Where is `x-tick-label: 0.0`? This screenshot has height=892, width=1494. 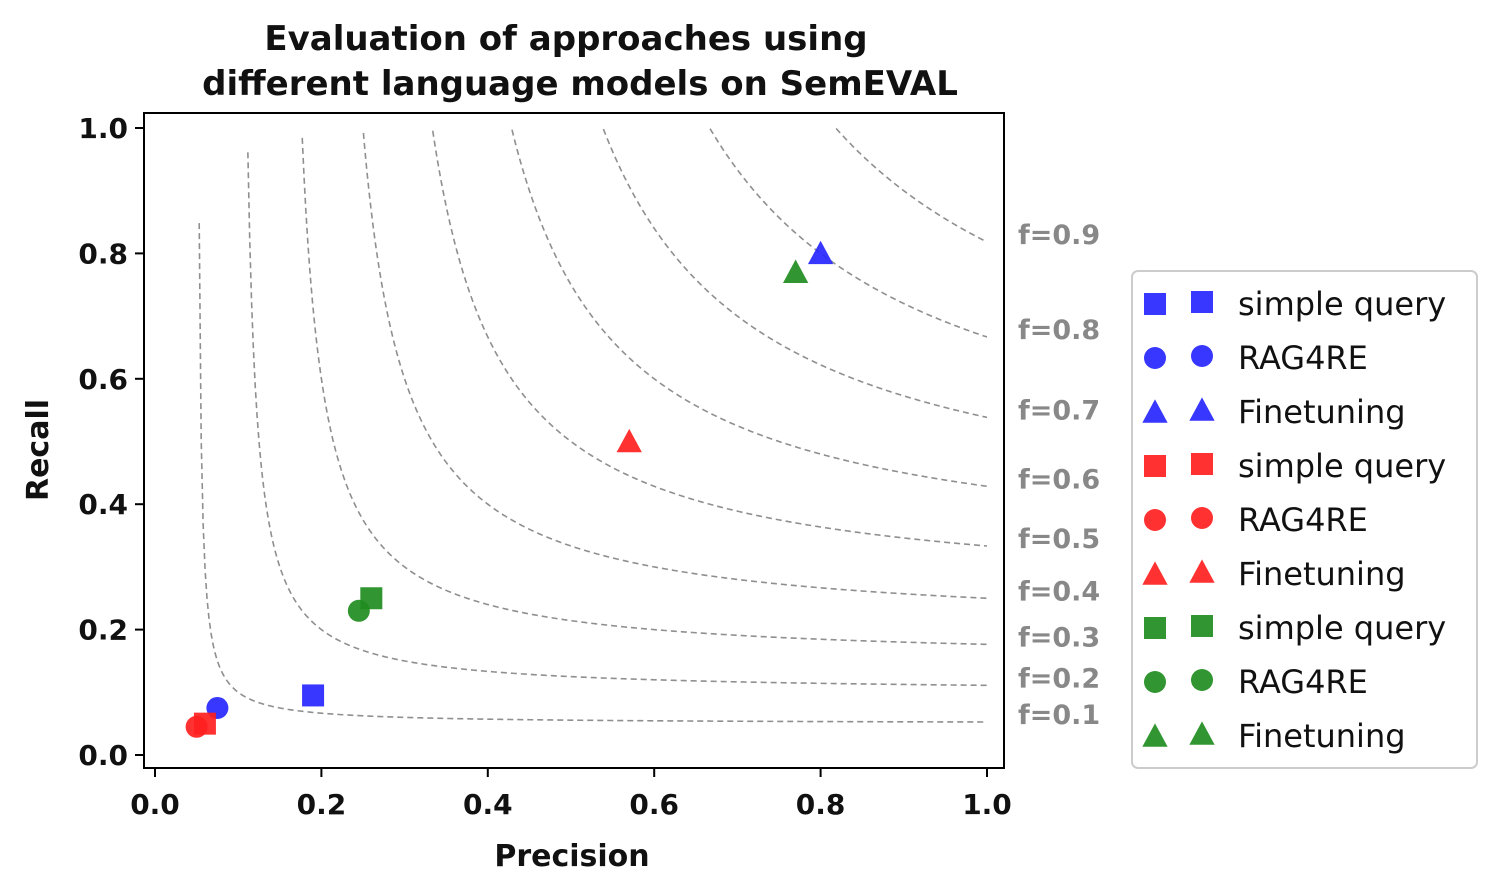
x-tick-label: 0.0 is located at coordinates (155, 804).